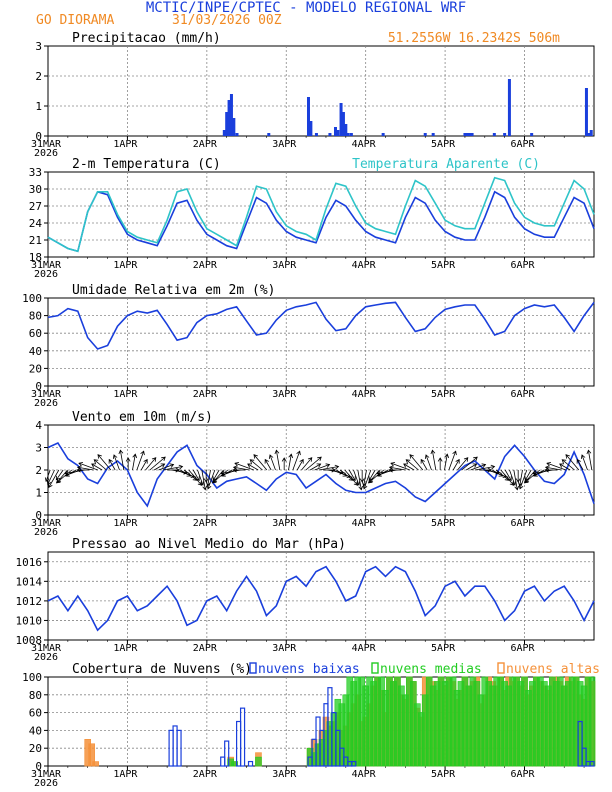  Describe the element at coordinates (522, 265) in the screenshot. I see `x-tick-label: 6APR` at that location.